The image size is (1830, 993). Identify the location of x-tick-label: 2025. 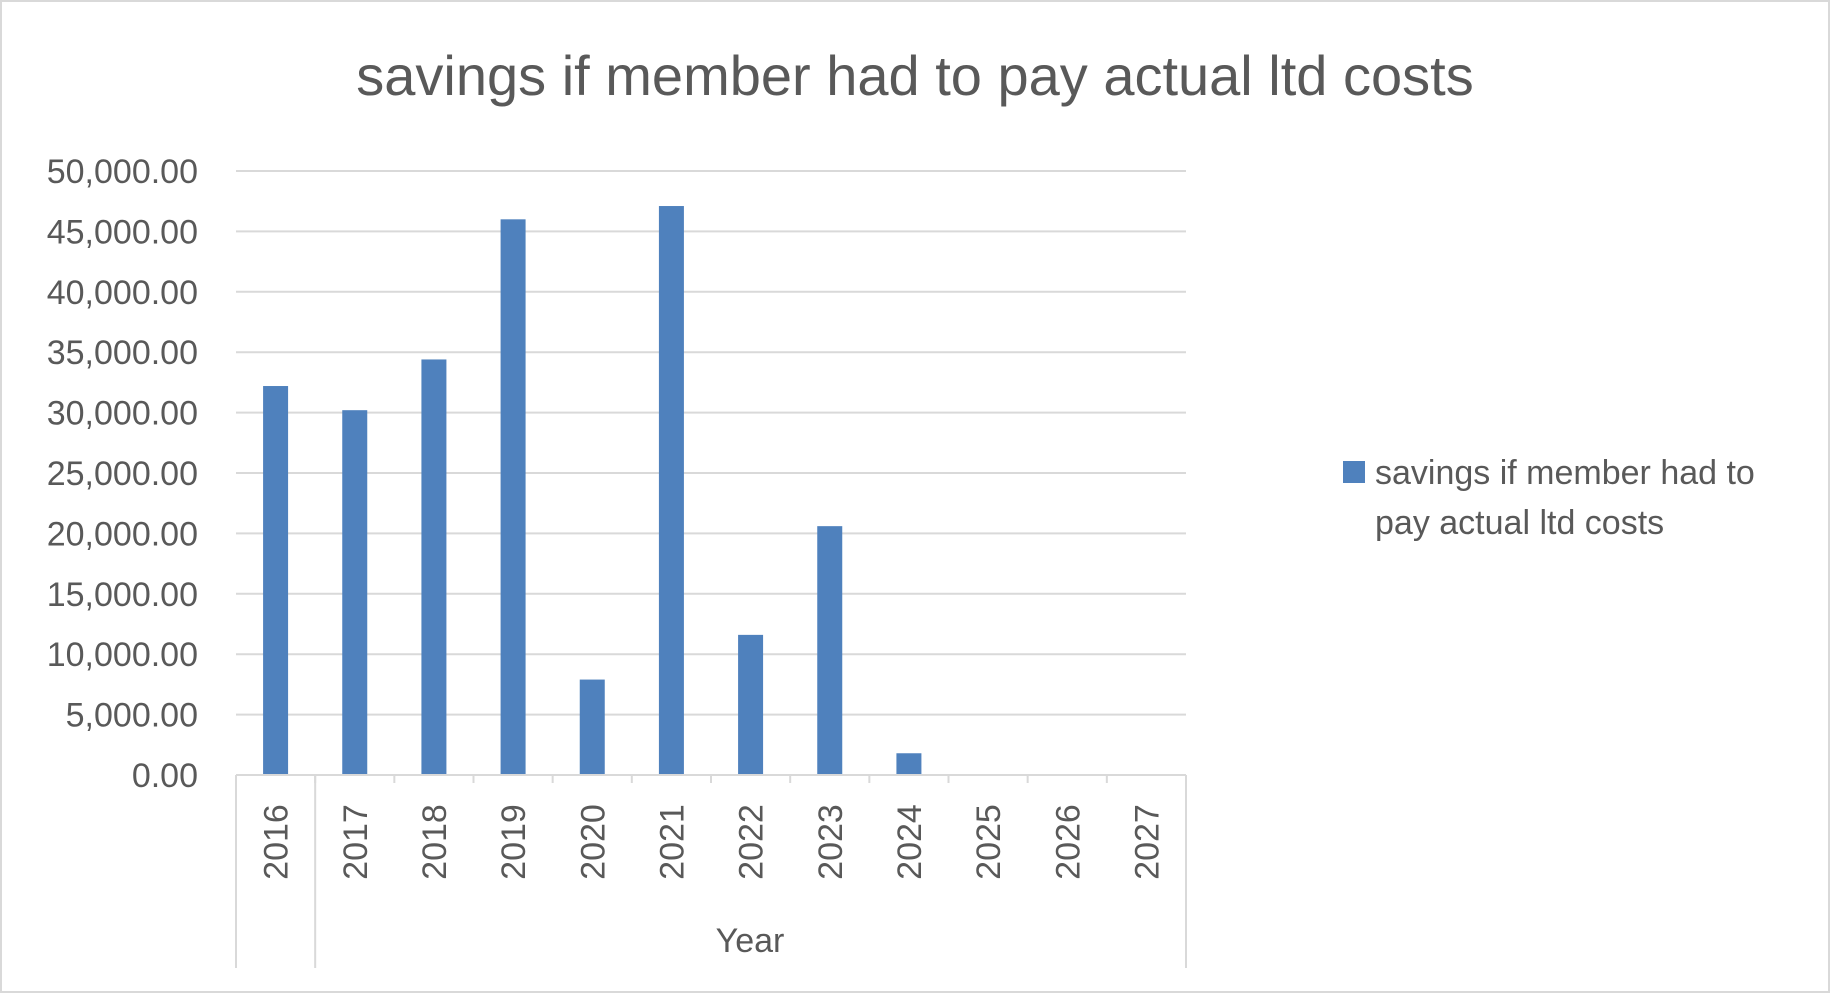
(989, 842).